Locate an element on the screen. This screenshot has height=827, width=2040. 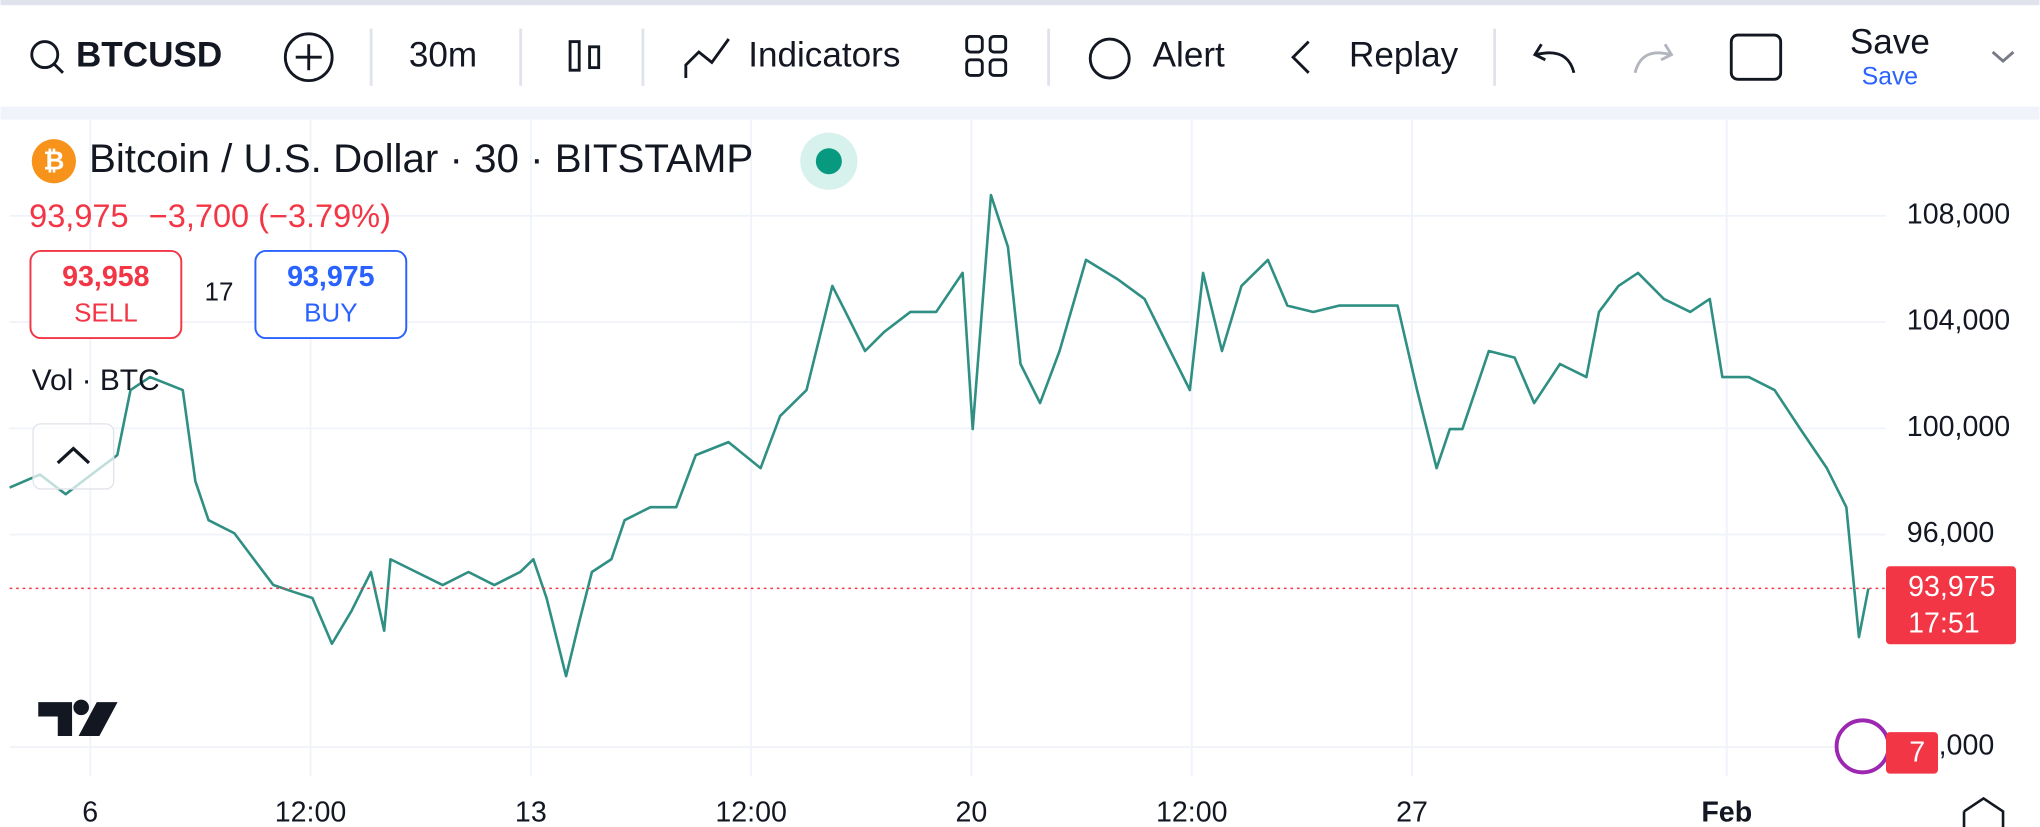
buy-label: BUY is located at coordinates (330, 313).